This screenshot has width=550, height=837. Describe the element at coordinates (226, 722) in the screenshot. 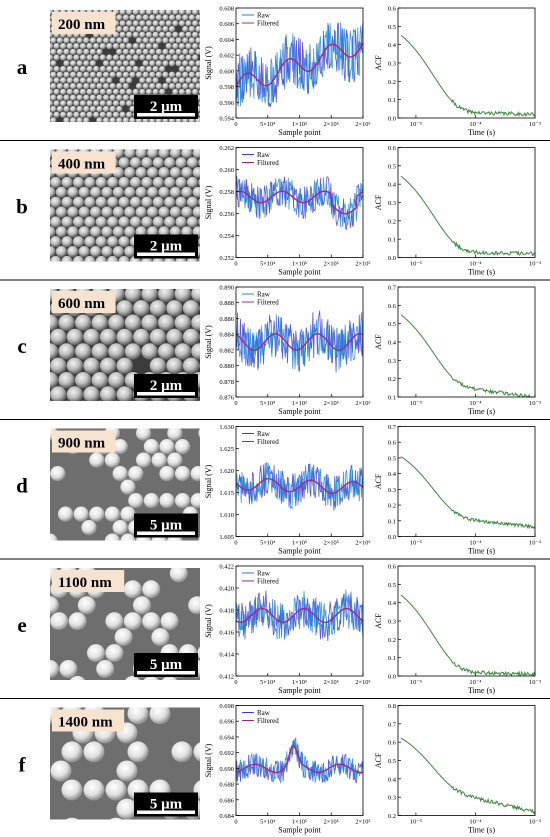

I see `signal-ytick-label: 0.696` at that location.